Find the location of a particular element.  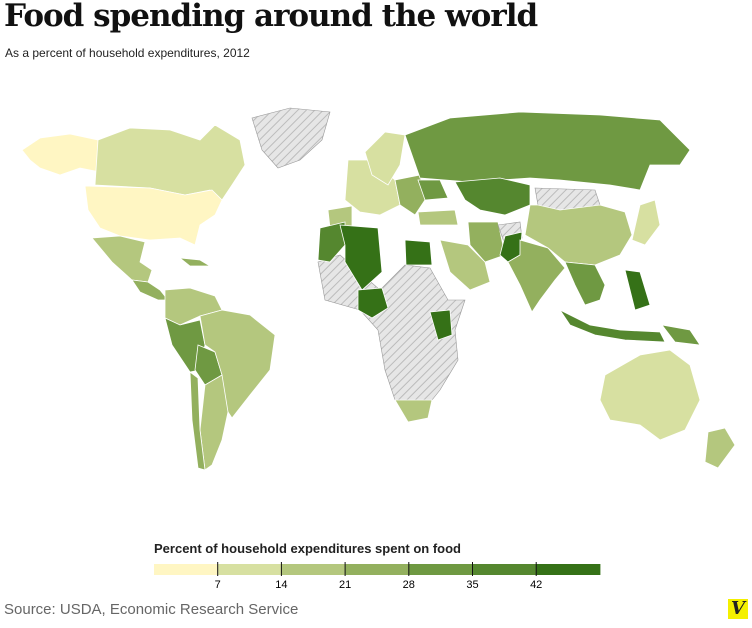

region-africa-other is located at coordinates (391, 327).